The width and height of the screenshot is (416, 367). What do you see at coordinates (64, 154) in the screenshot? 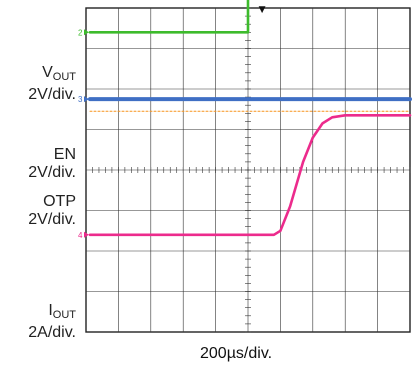
I see `en-label-main: EN` at bounding box center [64, 154].